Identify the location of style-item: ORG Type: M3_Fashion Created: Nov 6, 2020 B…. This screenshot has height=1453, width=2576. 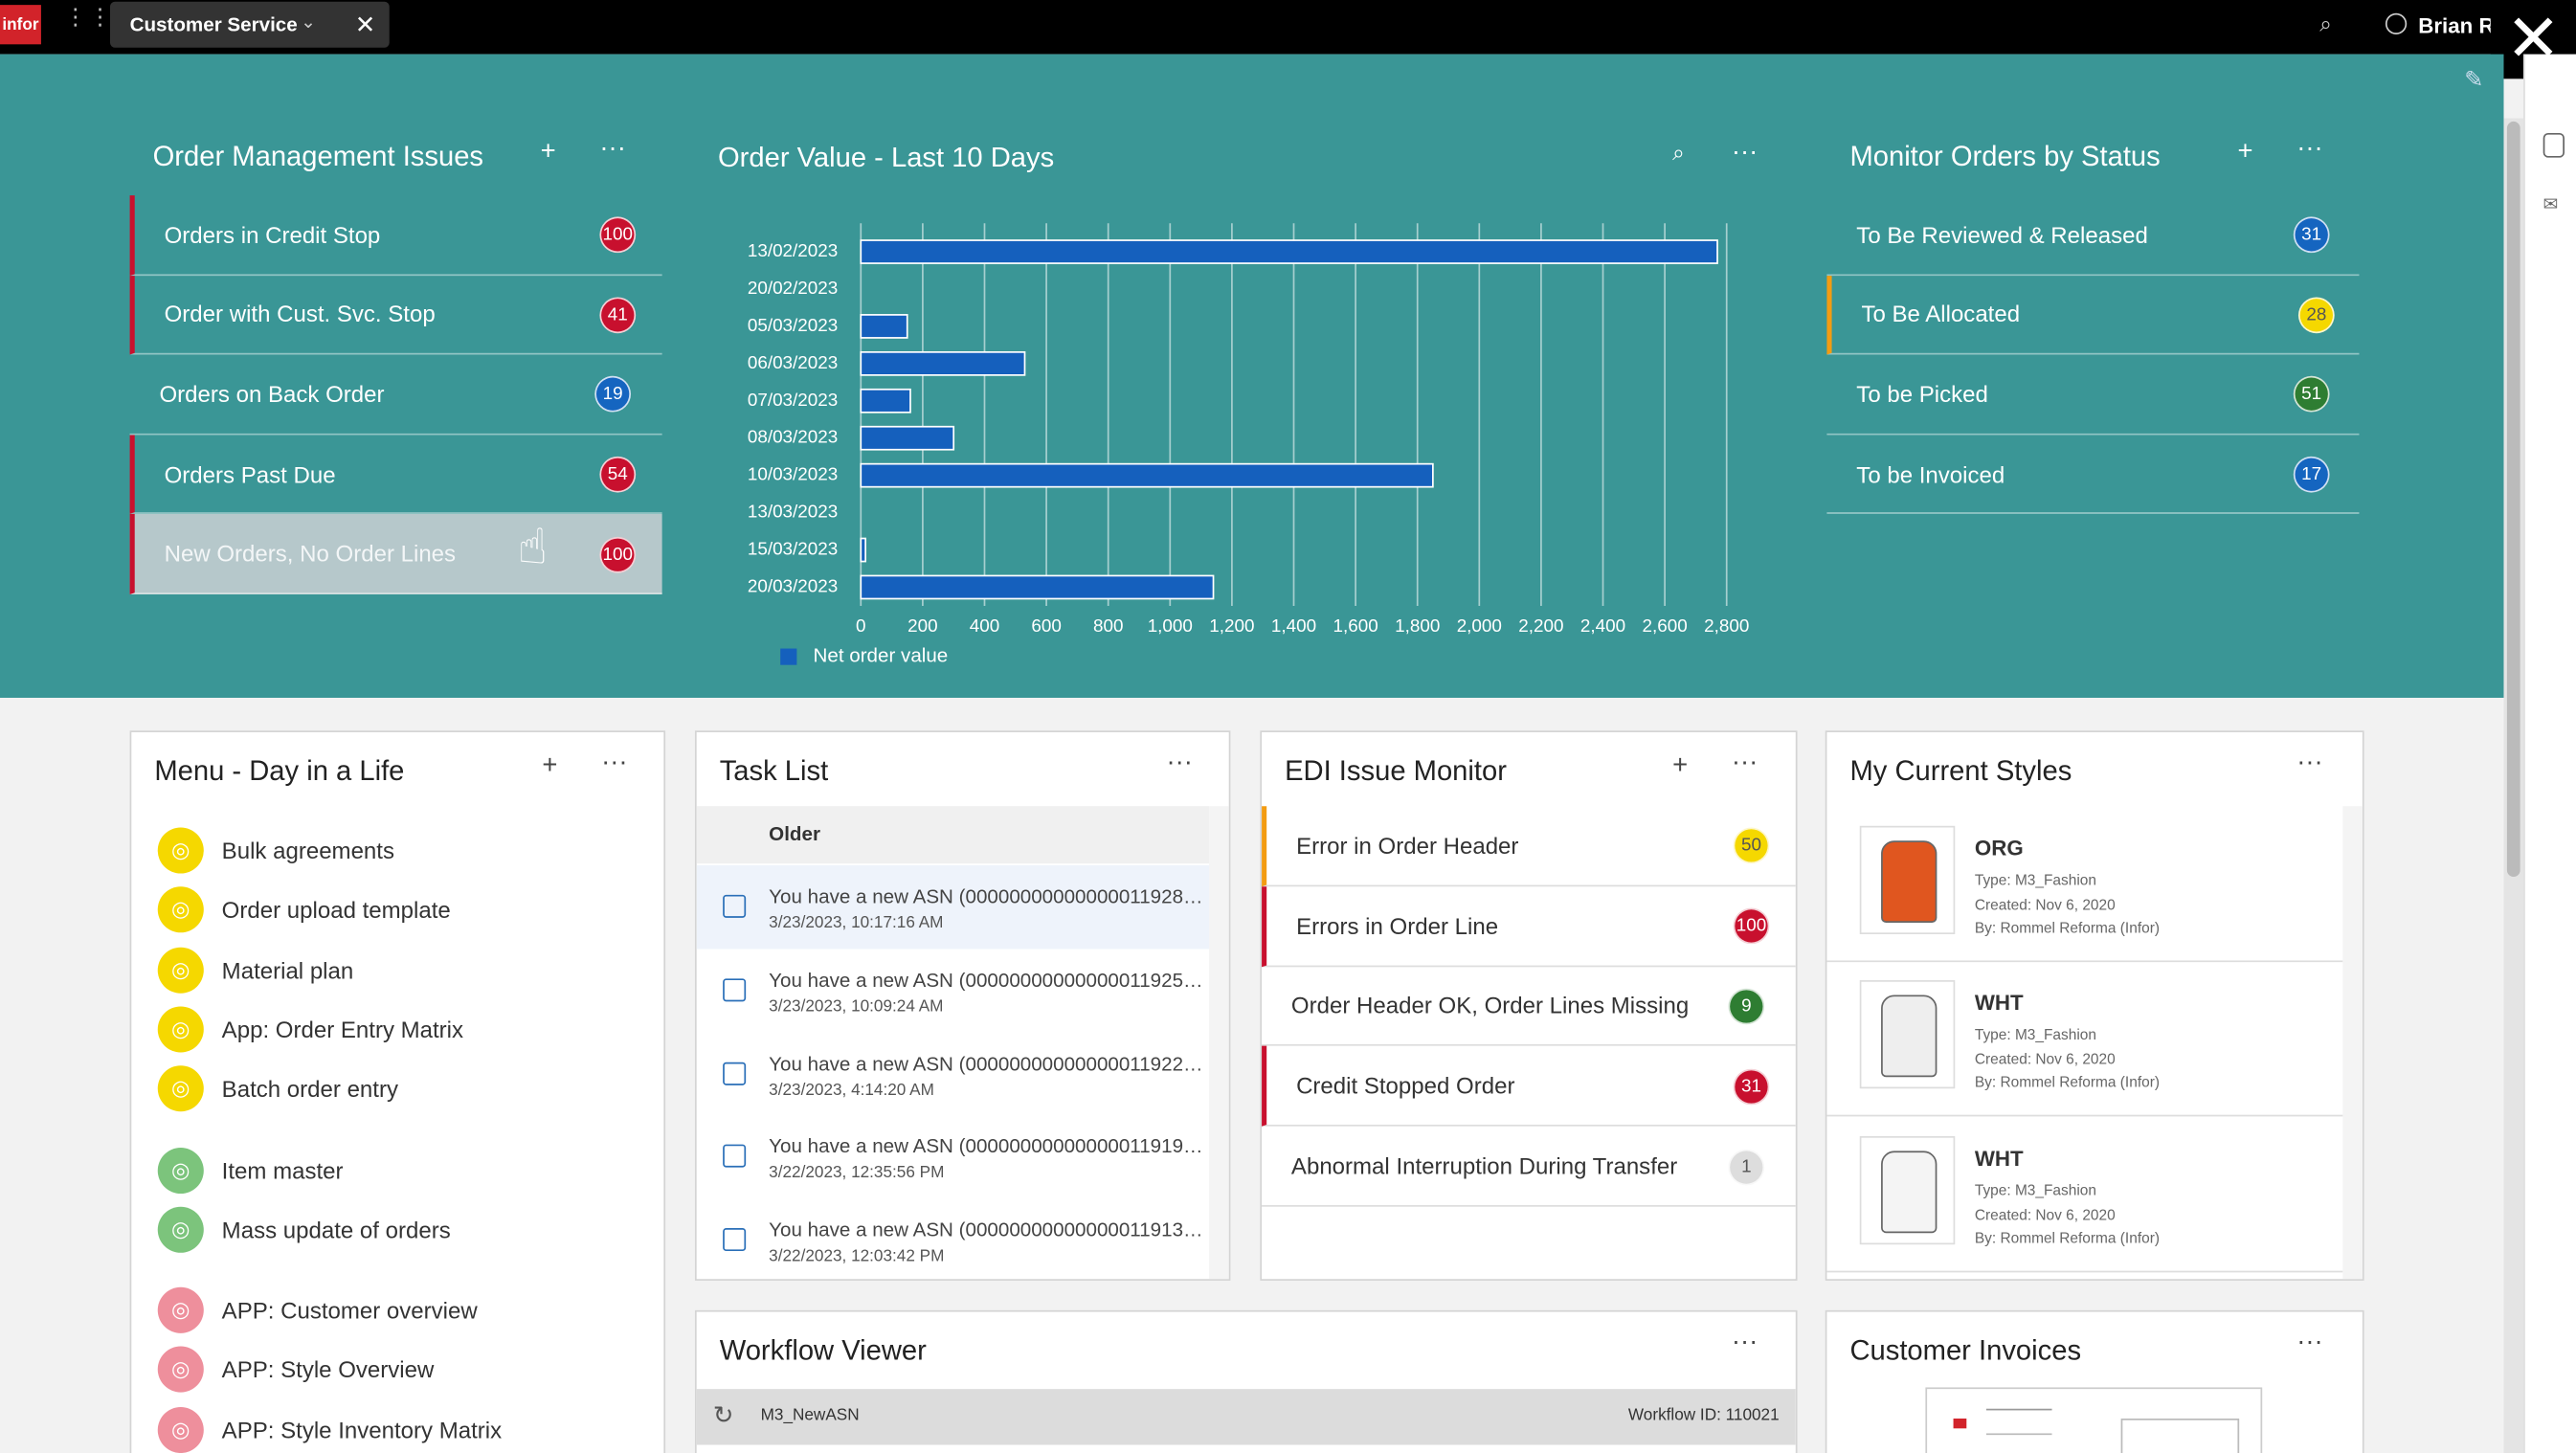
(2084, 884).